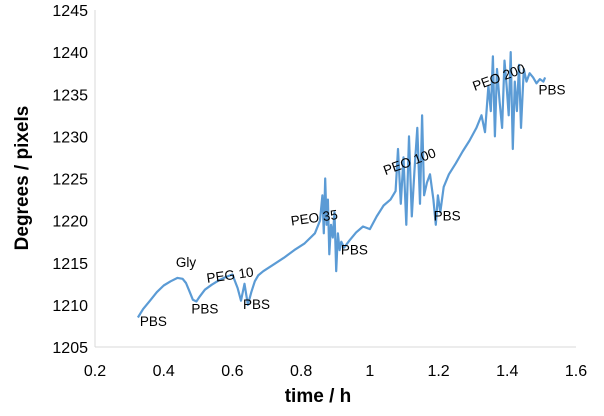 This screenshot has width=604, height=416. What do you see at coordinates (438, 371) in the screenshot?
I see `x-tick-label: 1.2` at bounding box center [438, 371].